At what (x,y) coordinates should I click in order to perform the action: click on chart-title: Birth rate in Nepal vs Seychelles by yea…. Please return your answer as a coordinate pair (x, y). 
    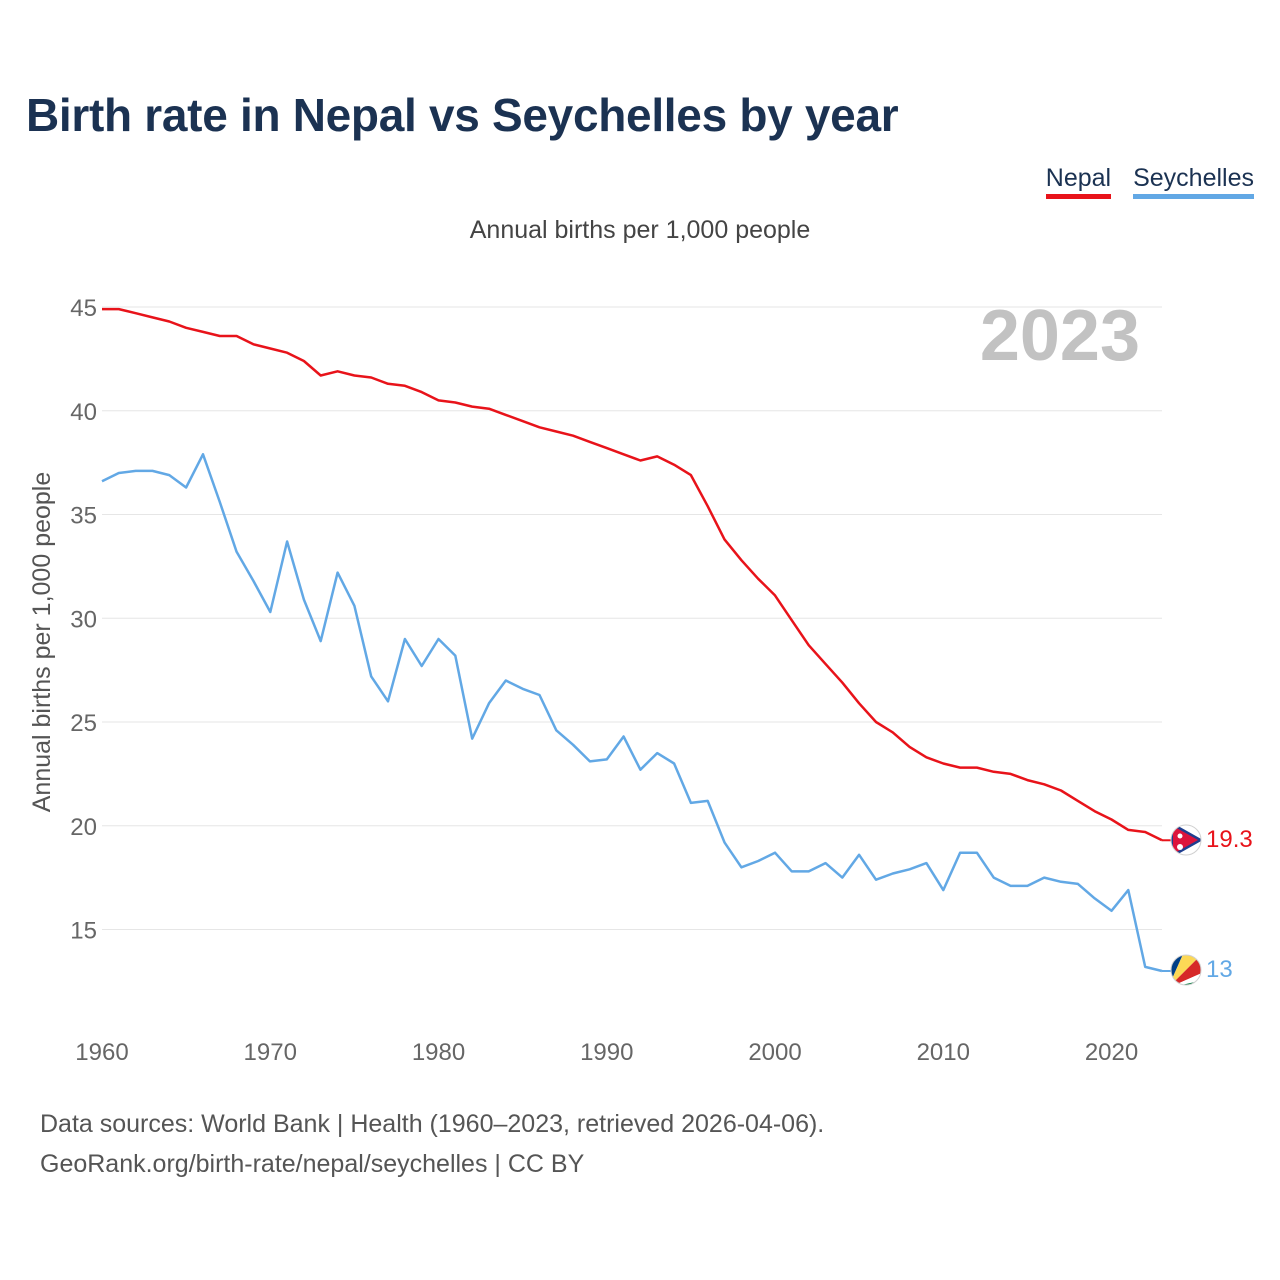
    Looking at the image, I should click on (462, 115).